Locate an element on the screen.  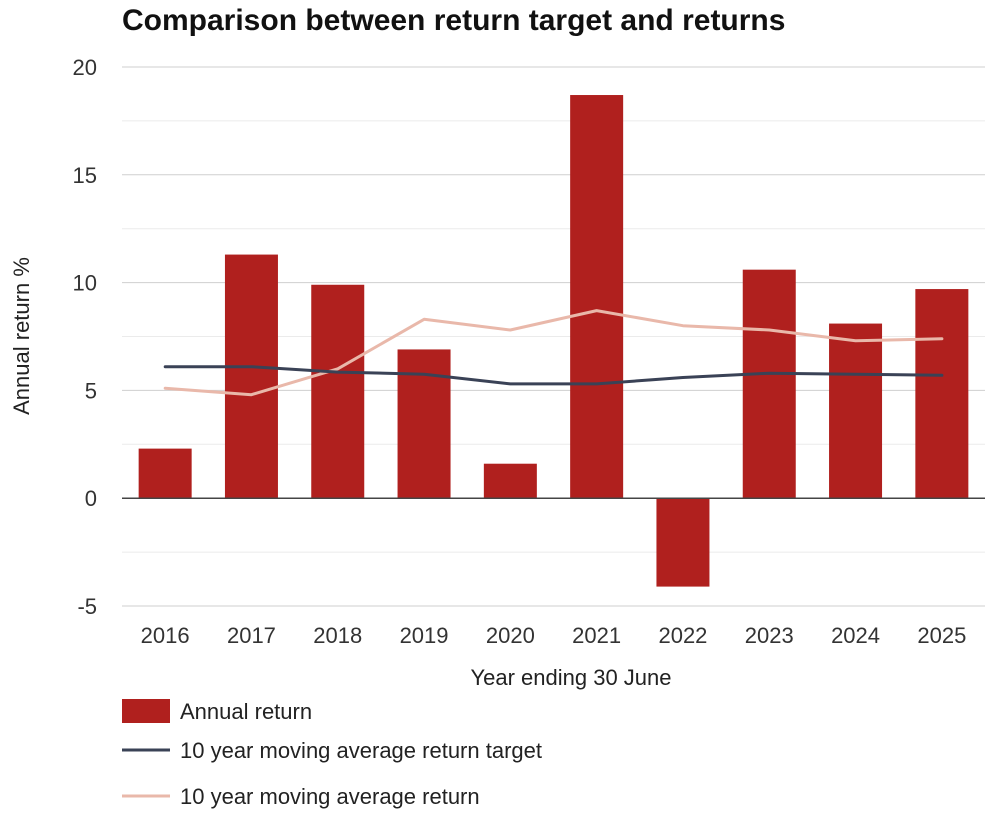
bar-2017 is located at coordinates (251, 376).